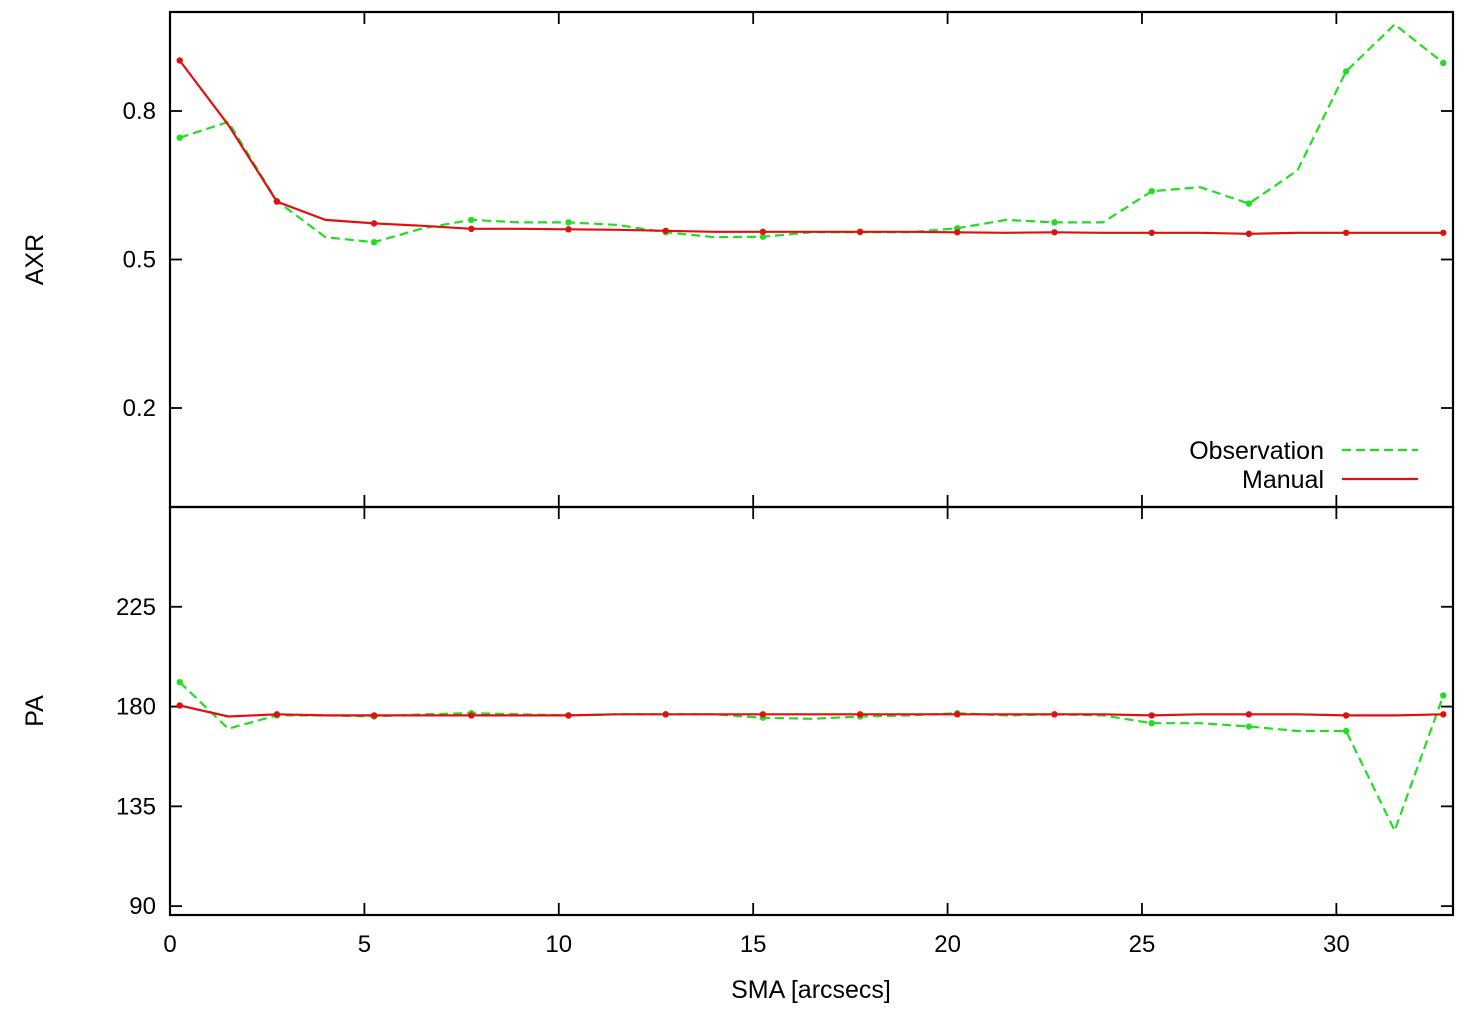 The height and width of the screenshot is (1015, 1475). What do you see at coordinates (136, 607) in the screenshot?
I see `y-tick-label: 225` at bounding box center [136, 607].